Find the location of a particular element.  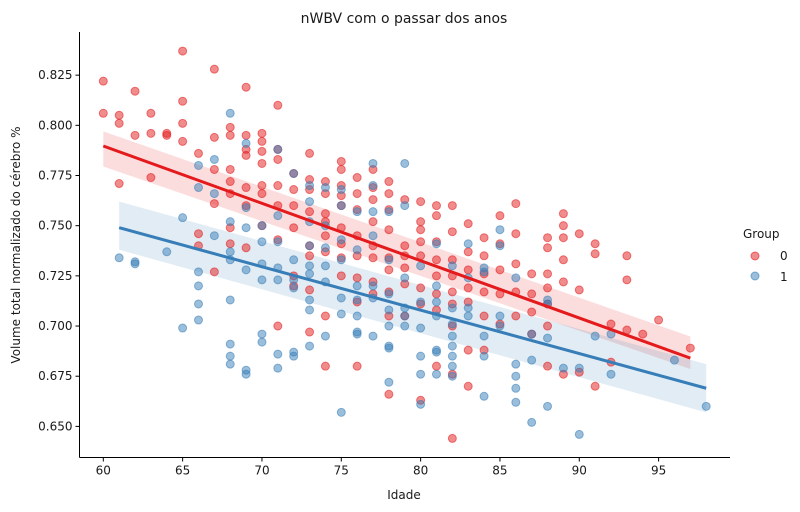

x-tick-label: 95 is located at coordinates (658, 471).